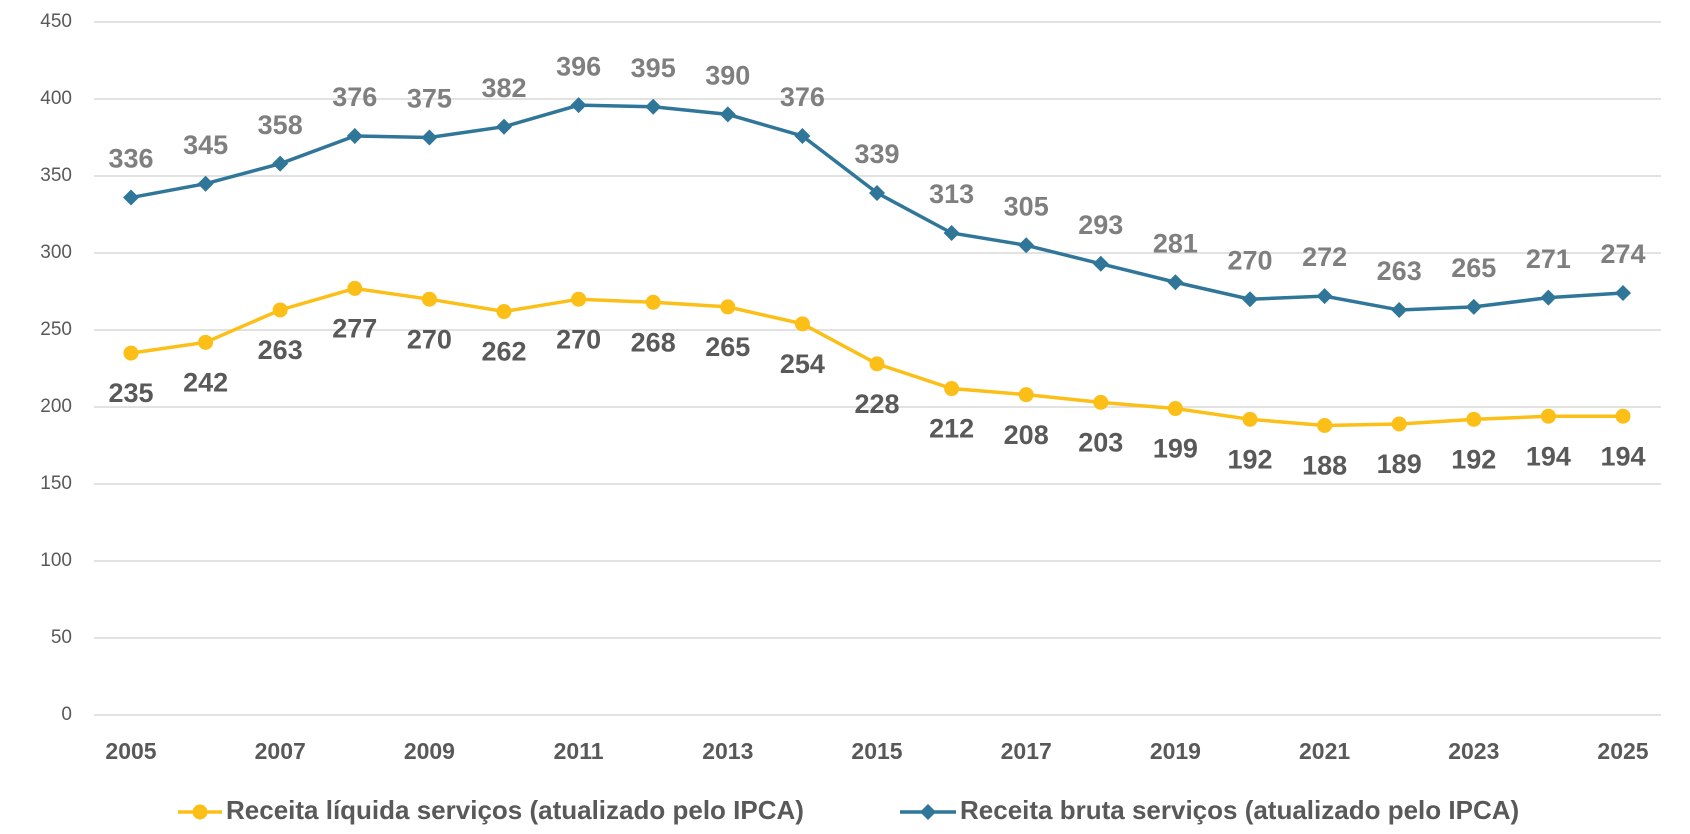 This screenshot has width=1690, height=834. What do you see at coordinates (1324, 257) in the screenshot?
I see `data-label: 272` at bounding box center [1324, 257].